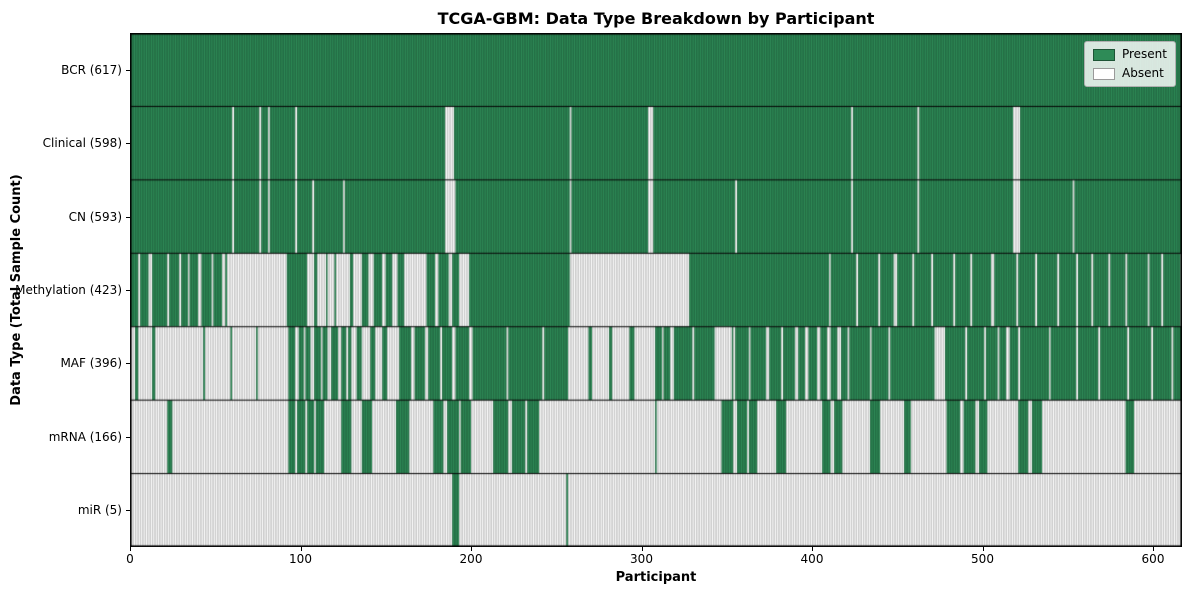  What do you see at coordinates (1153, 559) in the screenshot?
I see `x-tick-label: 600` at bounding box center [1153, 559].